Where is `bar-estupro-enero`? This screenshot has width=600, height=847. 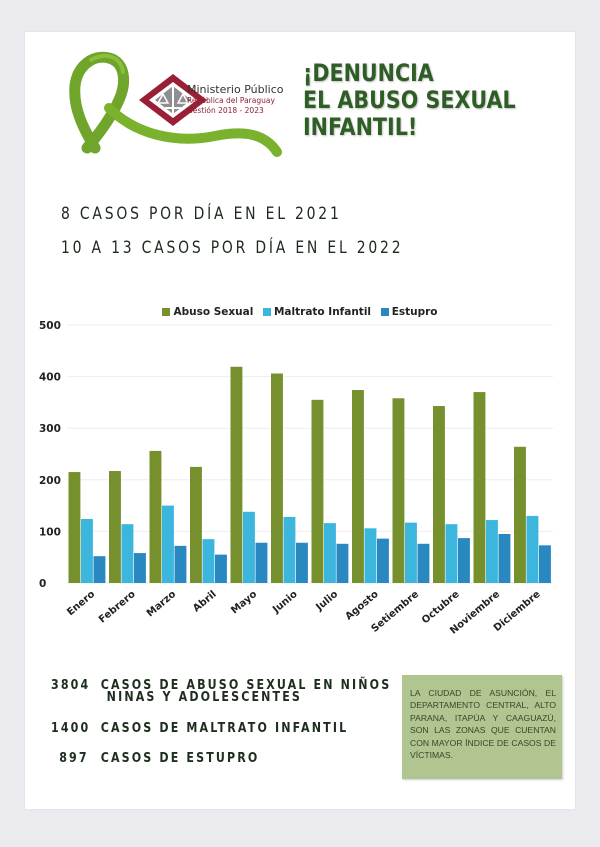
bar-estupro-enero is located at coordinates (99, 569).